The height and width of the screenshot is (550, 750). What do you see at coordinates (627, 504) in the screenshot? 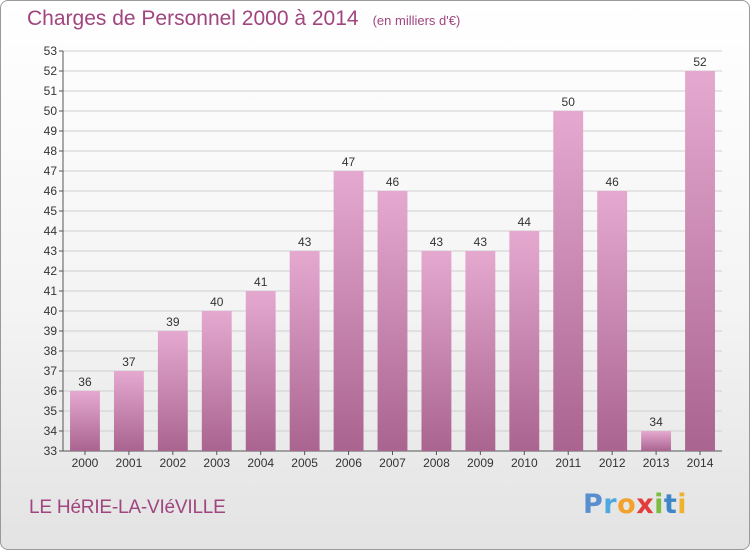
I see `logo-letter: o` at bounding box center [627, 504].